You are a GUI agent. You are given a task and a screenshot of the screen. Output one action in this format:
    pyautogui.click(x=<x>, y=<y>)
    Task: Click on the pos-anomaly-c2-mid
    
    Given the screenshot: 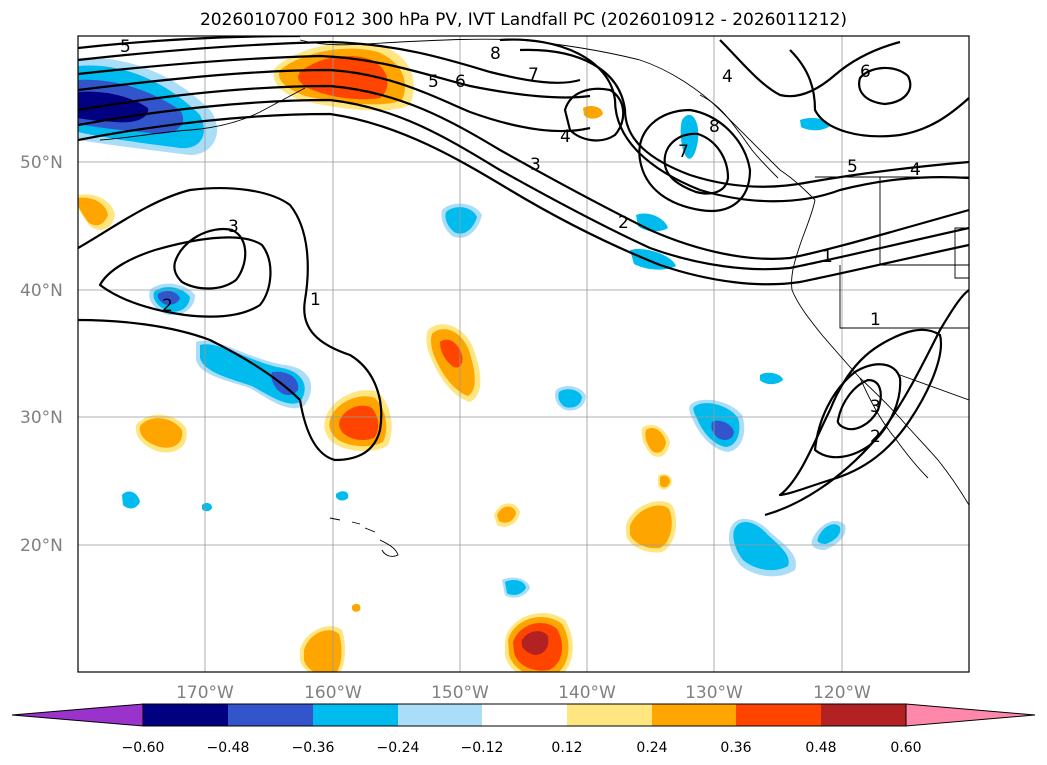 What is the action you would take?
    pyautogui.click(x=451, y=353)
    